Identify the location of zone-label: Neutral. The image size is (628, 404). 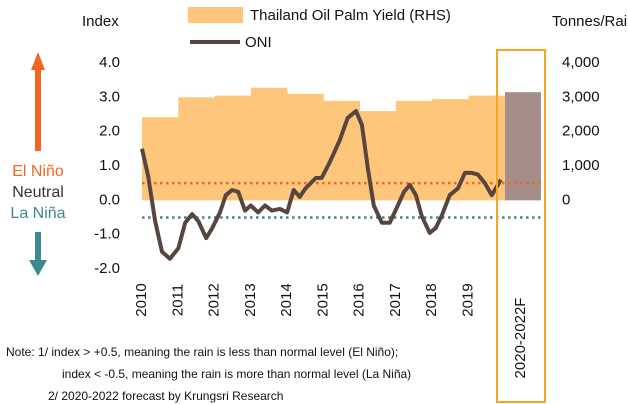
(38, 192).